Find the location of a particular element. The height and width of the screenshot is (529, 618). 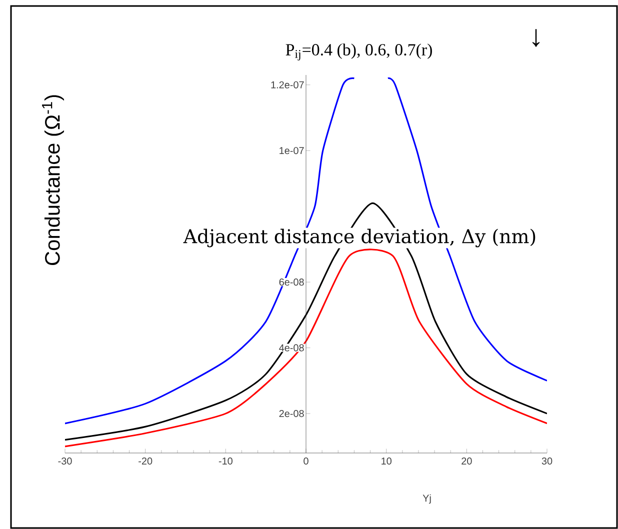

x-tick-label: 20 is located at coordinates (467, 461).